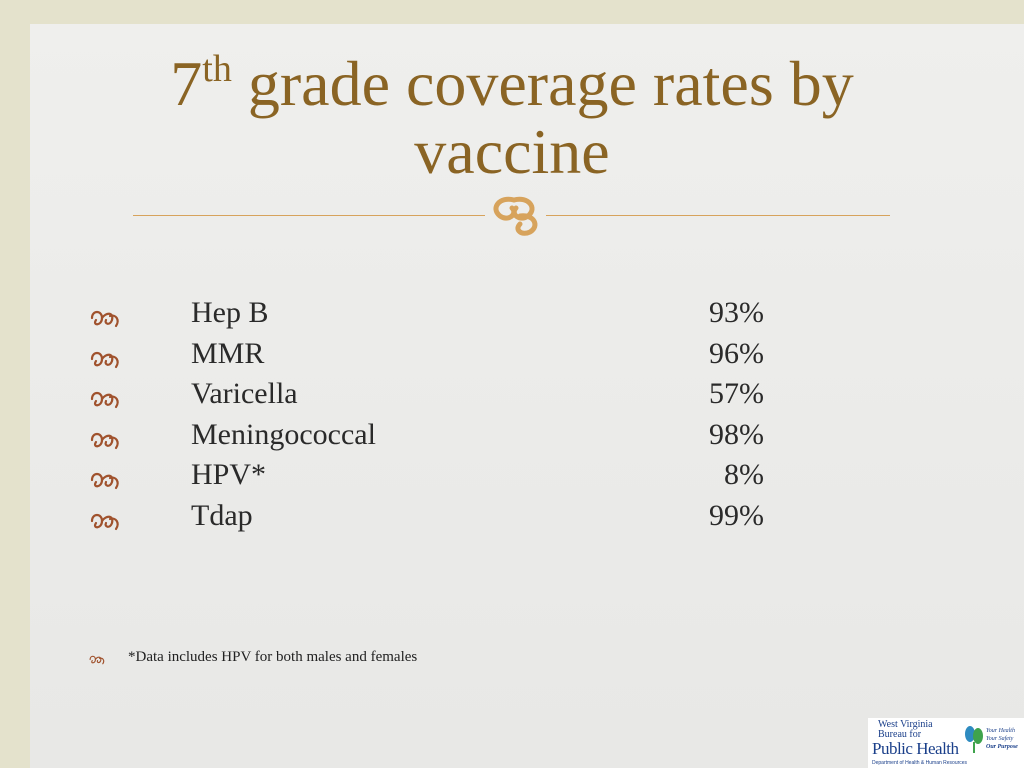  I want to click on title-divider-right, so click(718, 215).